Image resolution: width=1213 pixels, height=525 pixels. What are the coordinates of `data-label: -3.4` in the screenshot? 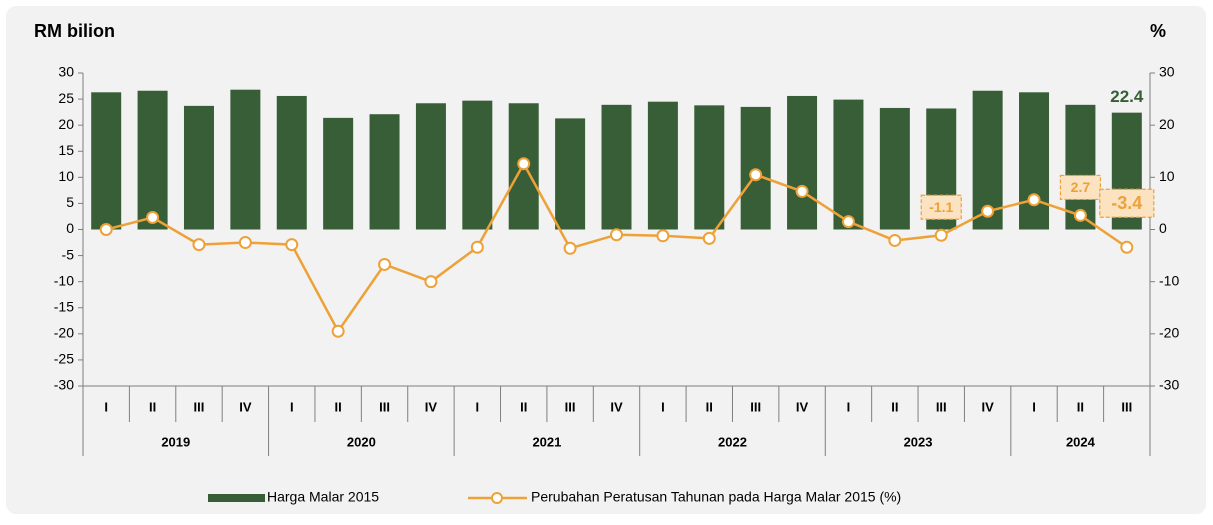 It's located at (1126, 203).